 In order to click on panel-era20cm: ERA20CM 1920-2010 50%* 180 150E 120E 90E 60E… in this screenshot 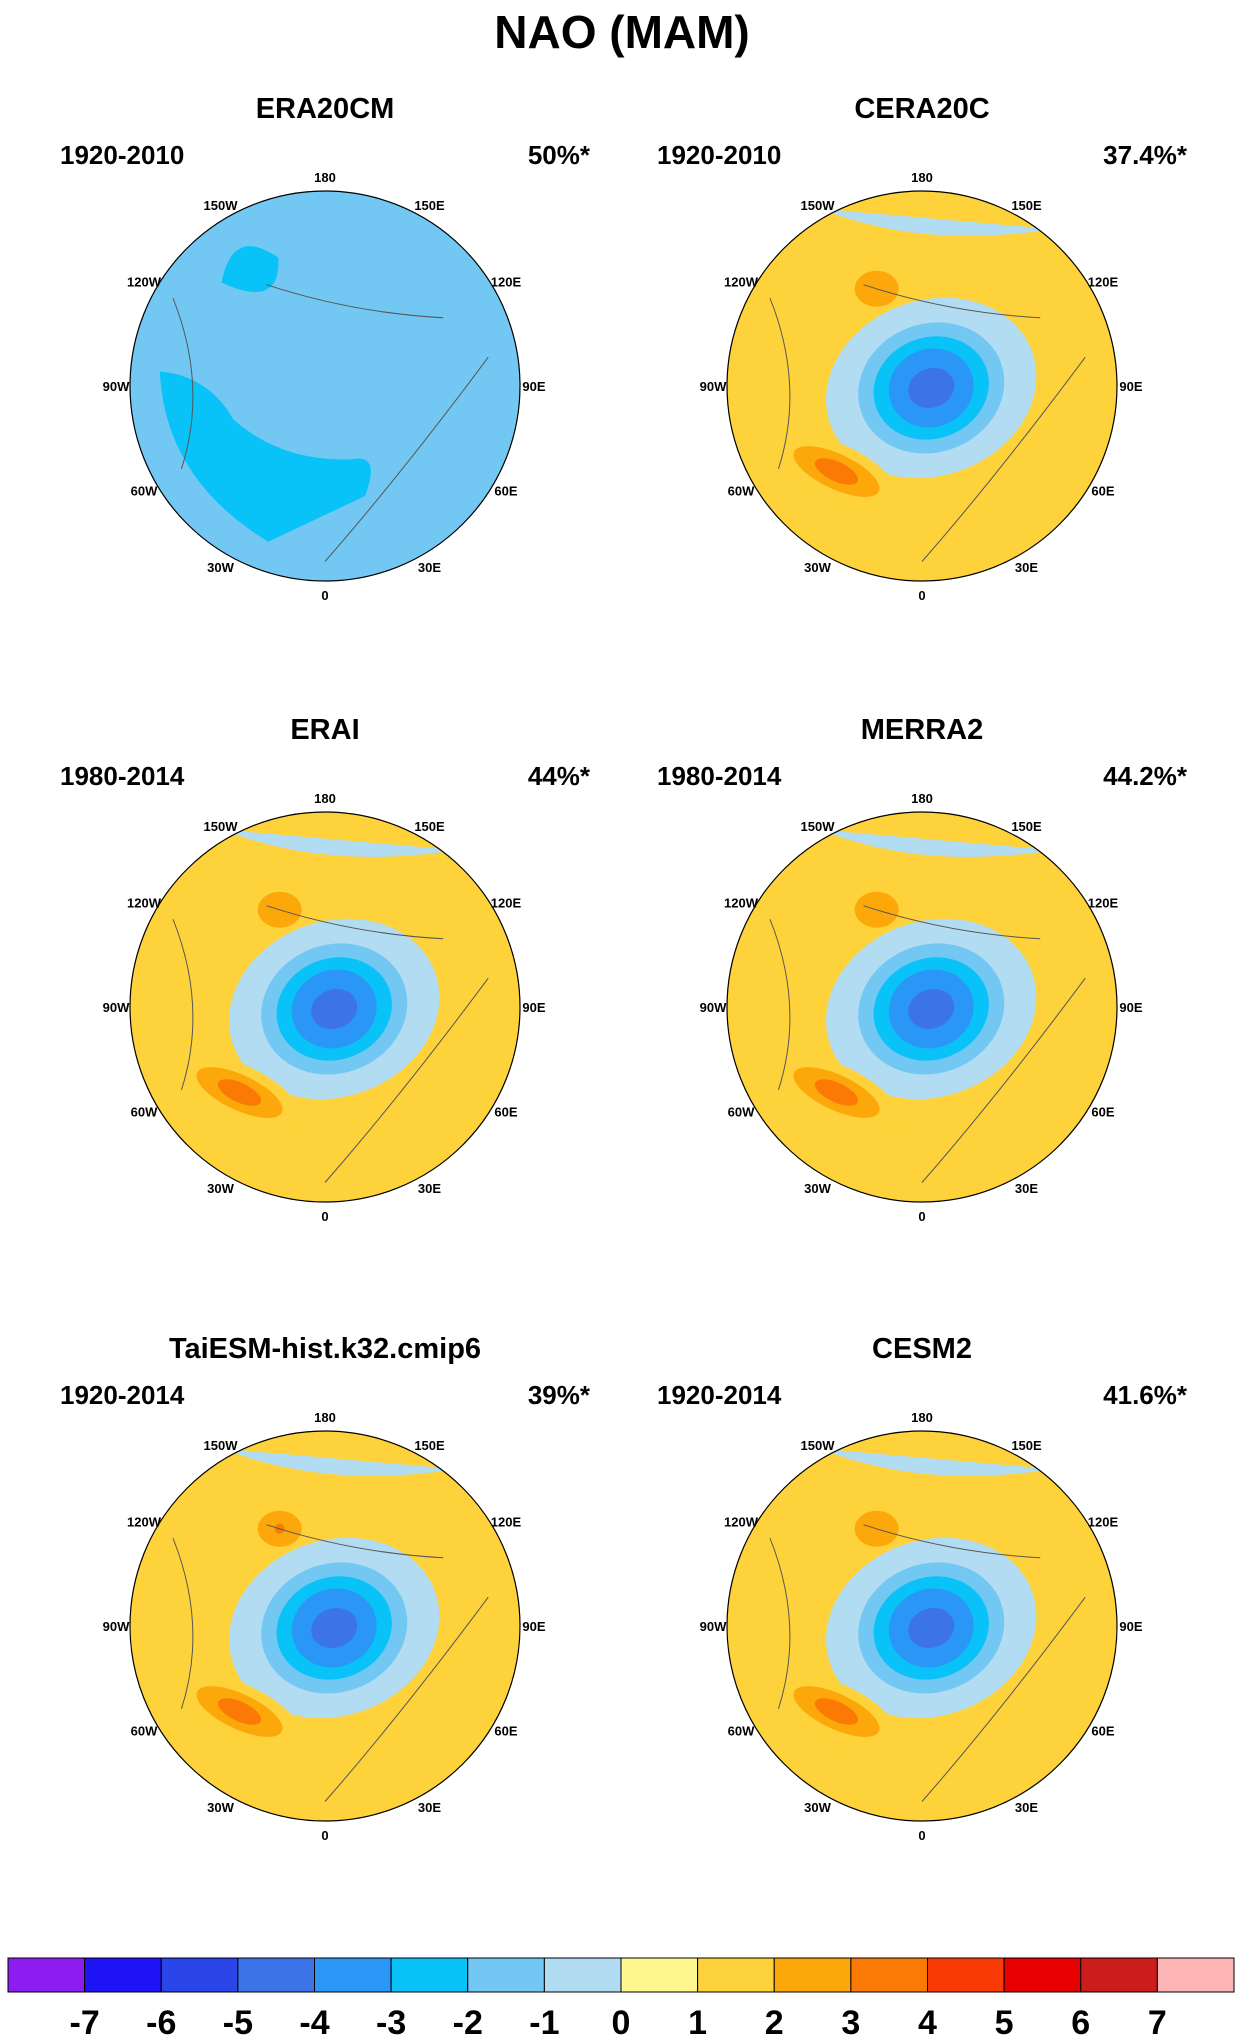, I will do `click(325, 372)`.